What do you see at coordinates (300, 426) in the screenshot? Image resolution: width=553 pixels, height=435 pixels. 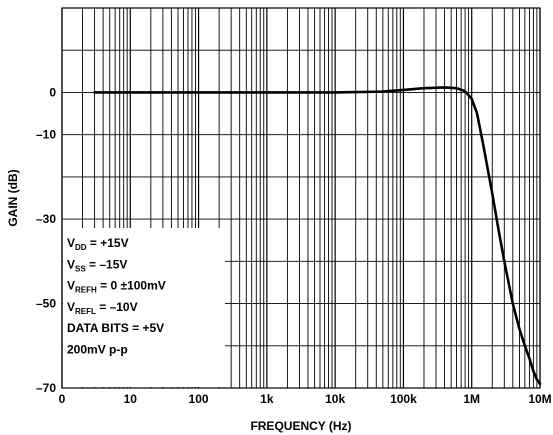 I see `x-axis-title: FREQUENCY (Hz)` at bounding box center [300, 426].